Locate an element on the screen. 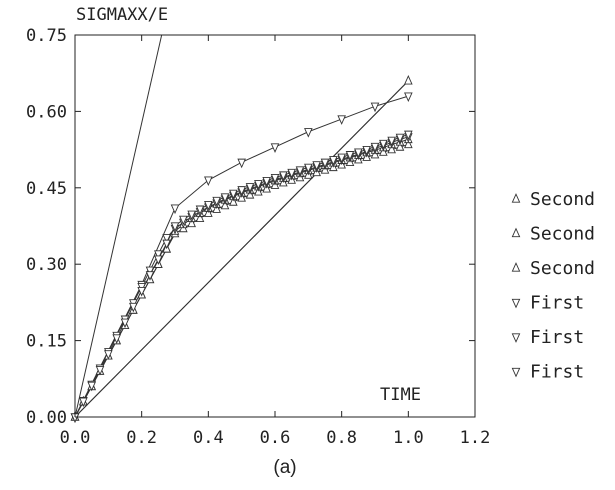 The width and height of the screenshot is (615, 490). y-tick-label: 0.45 is located at coordinates (46, 189).